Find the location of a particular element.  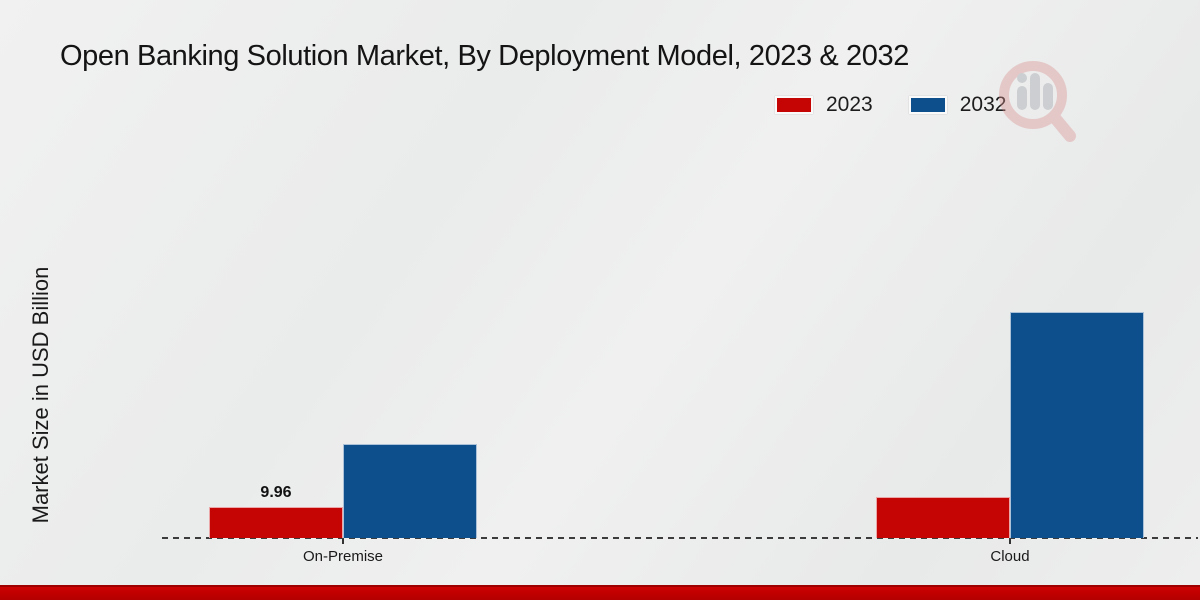

legend-swatch-2032 is located at coordinates (927, 105).